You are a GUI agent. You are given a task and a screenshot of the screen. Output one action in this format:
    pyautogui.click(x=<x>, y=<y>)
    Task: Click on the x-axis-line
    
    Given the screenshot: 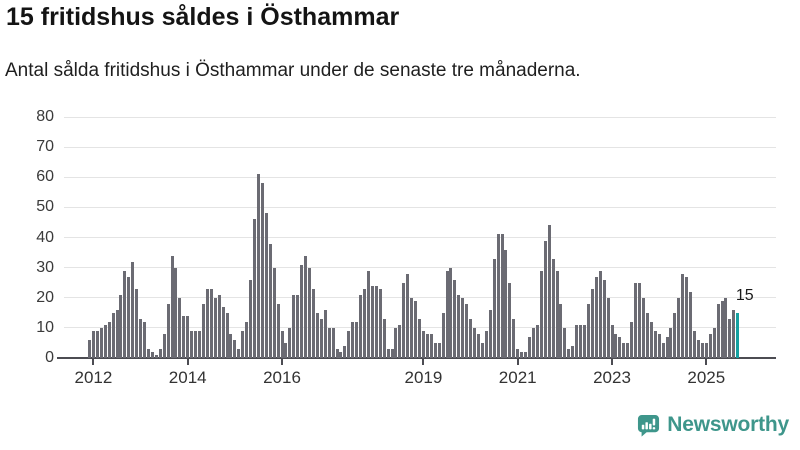 What is the action you would take?
    pyautogui.click(x=416, y=358)
    